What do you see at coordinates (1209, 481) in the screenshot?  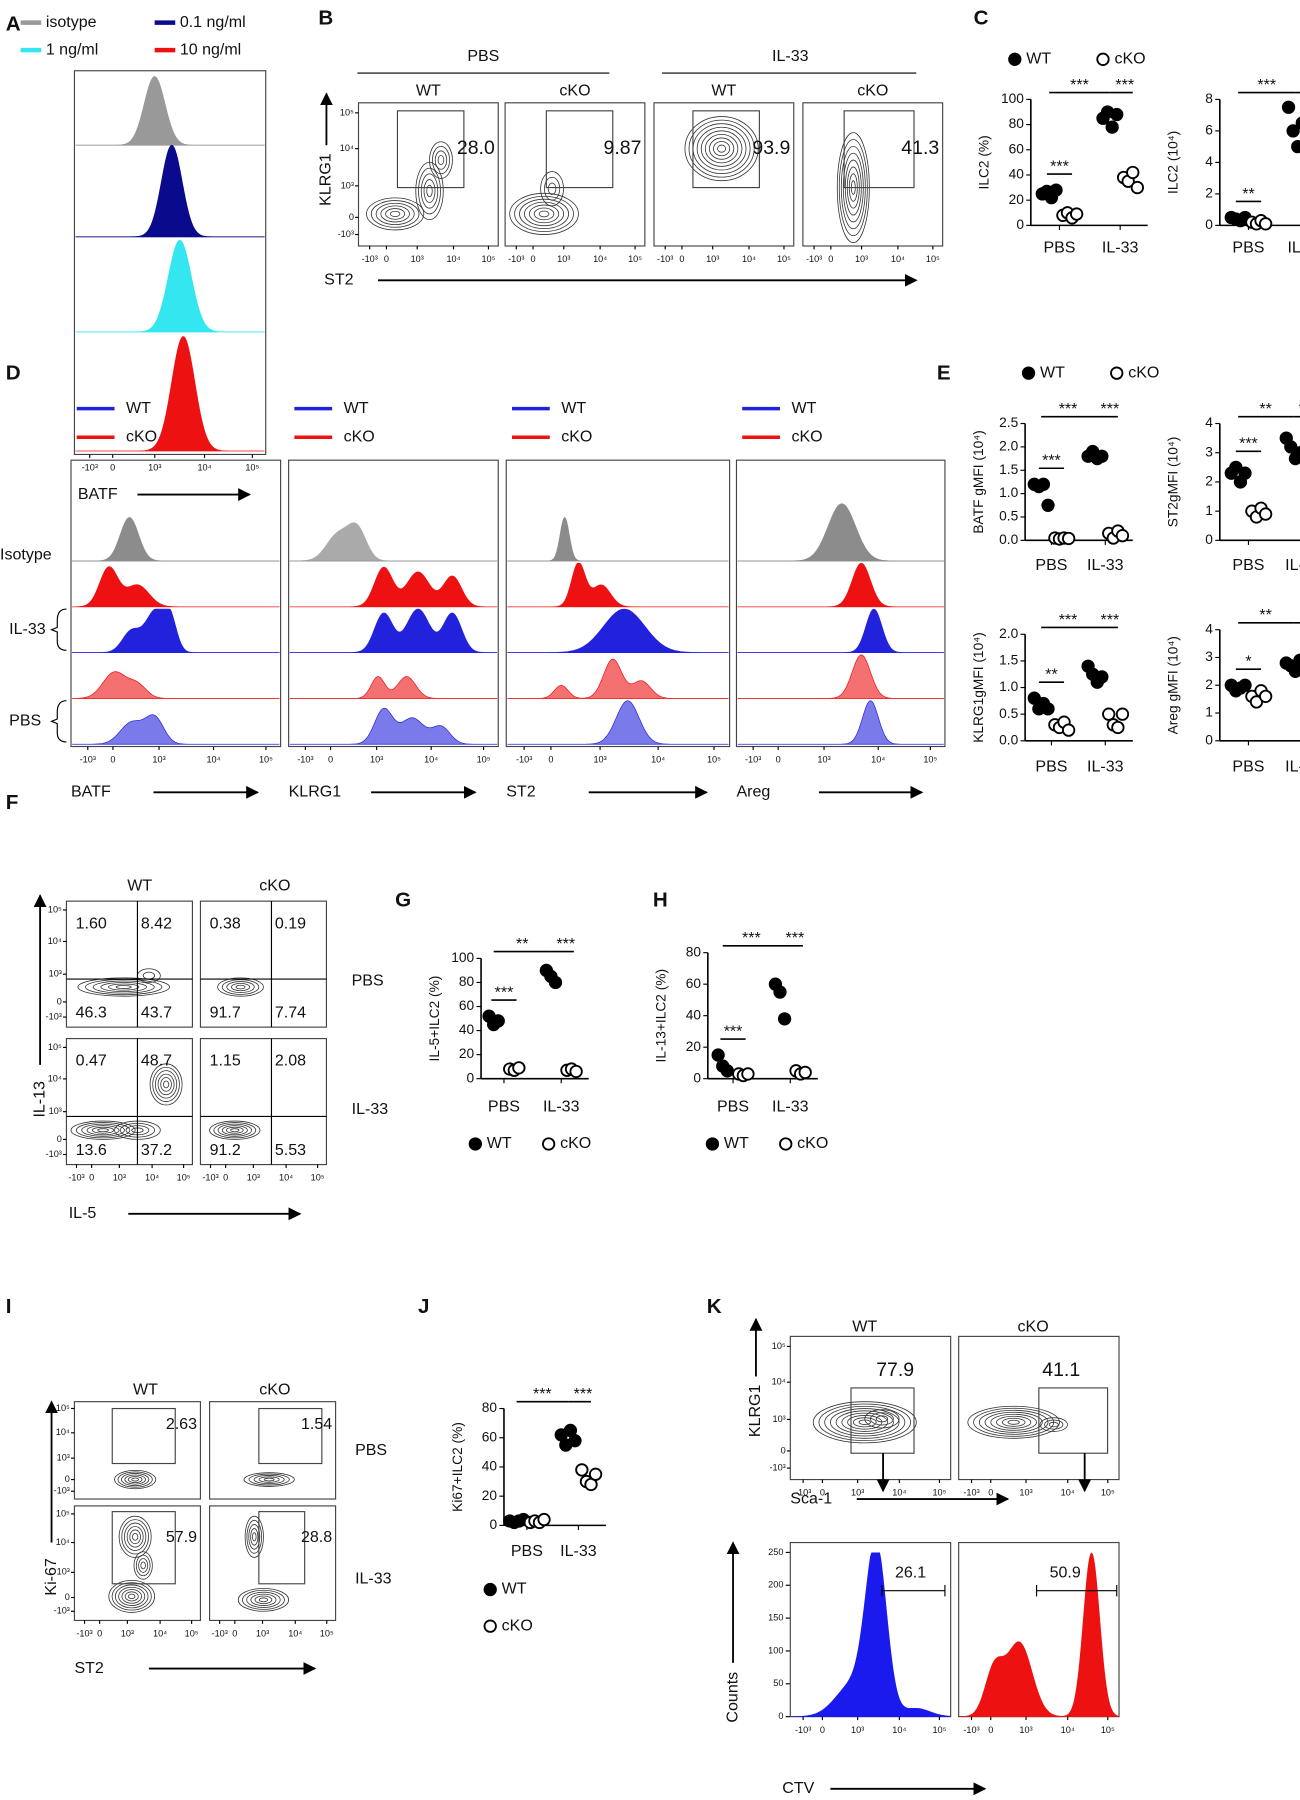 I see `y-tick-label: 2` at bounding box center [1209, 481].